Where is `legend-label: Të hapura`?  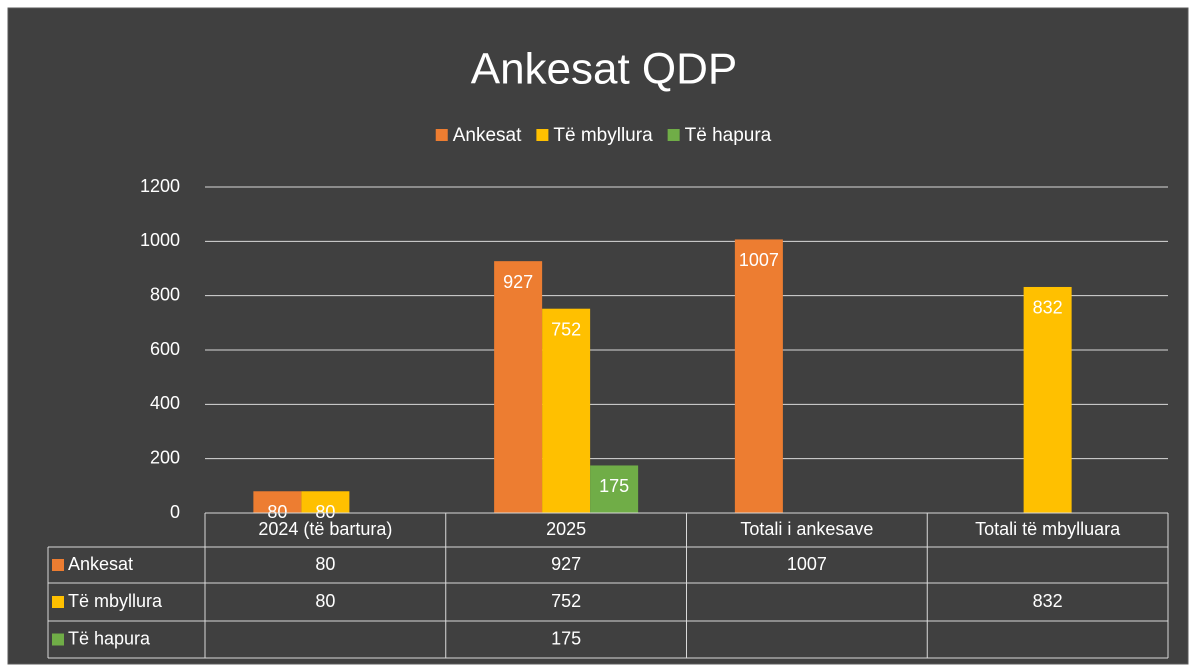
legend-label: Të hapura is located at coordinates (728, 135).